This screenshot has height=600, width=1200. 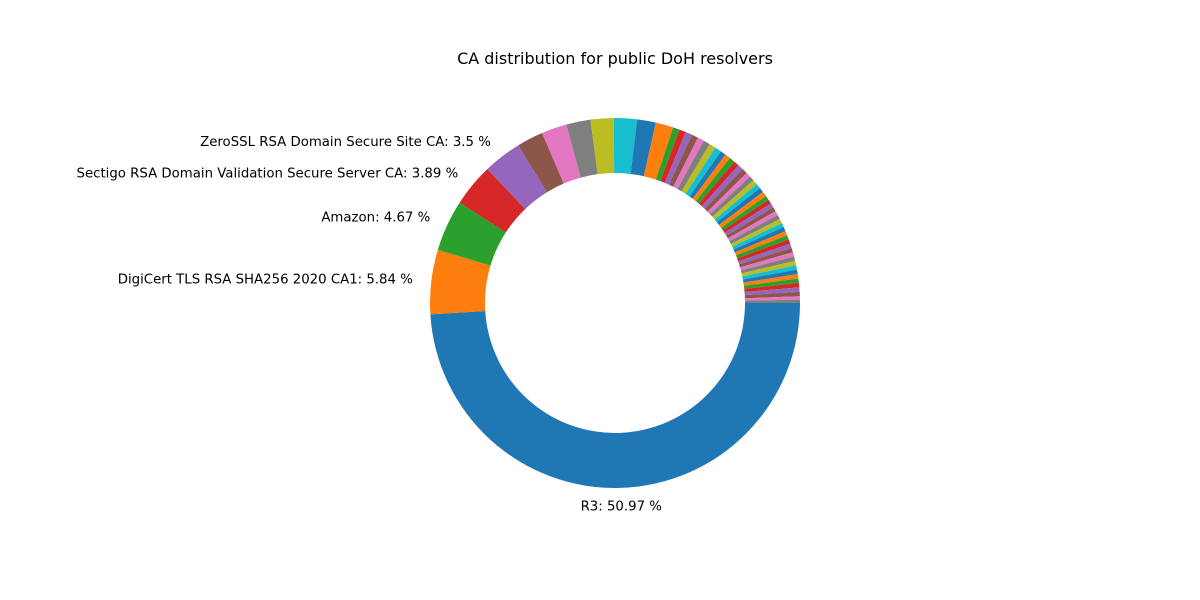 What do you see at coordinates (375, 218) in the screenshot?
I see `slice-label: Amazon: 4.67 %` at bounding box center [375, 218].